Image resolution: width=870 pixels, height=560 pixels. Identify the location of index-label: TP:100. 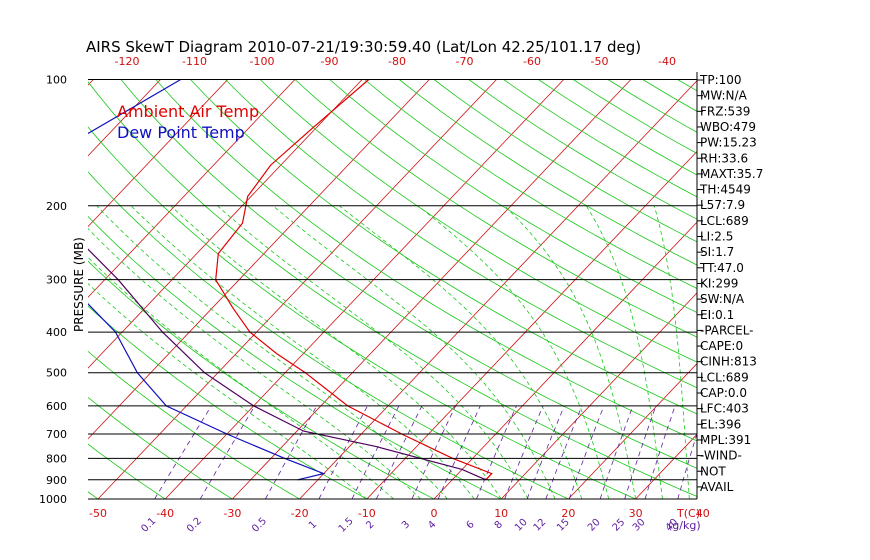
(720, 80).